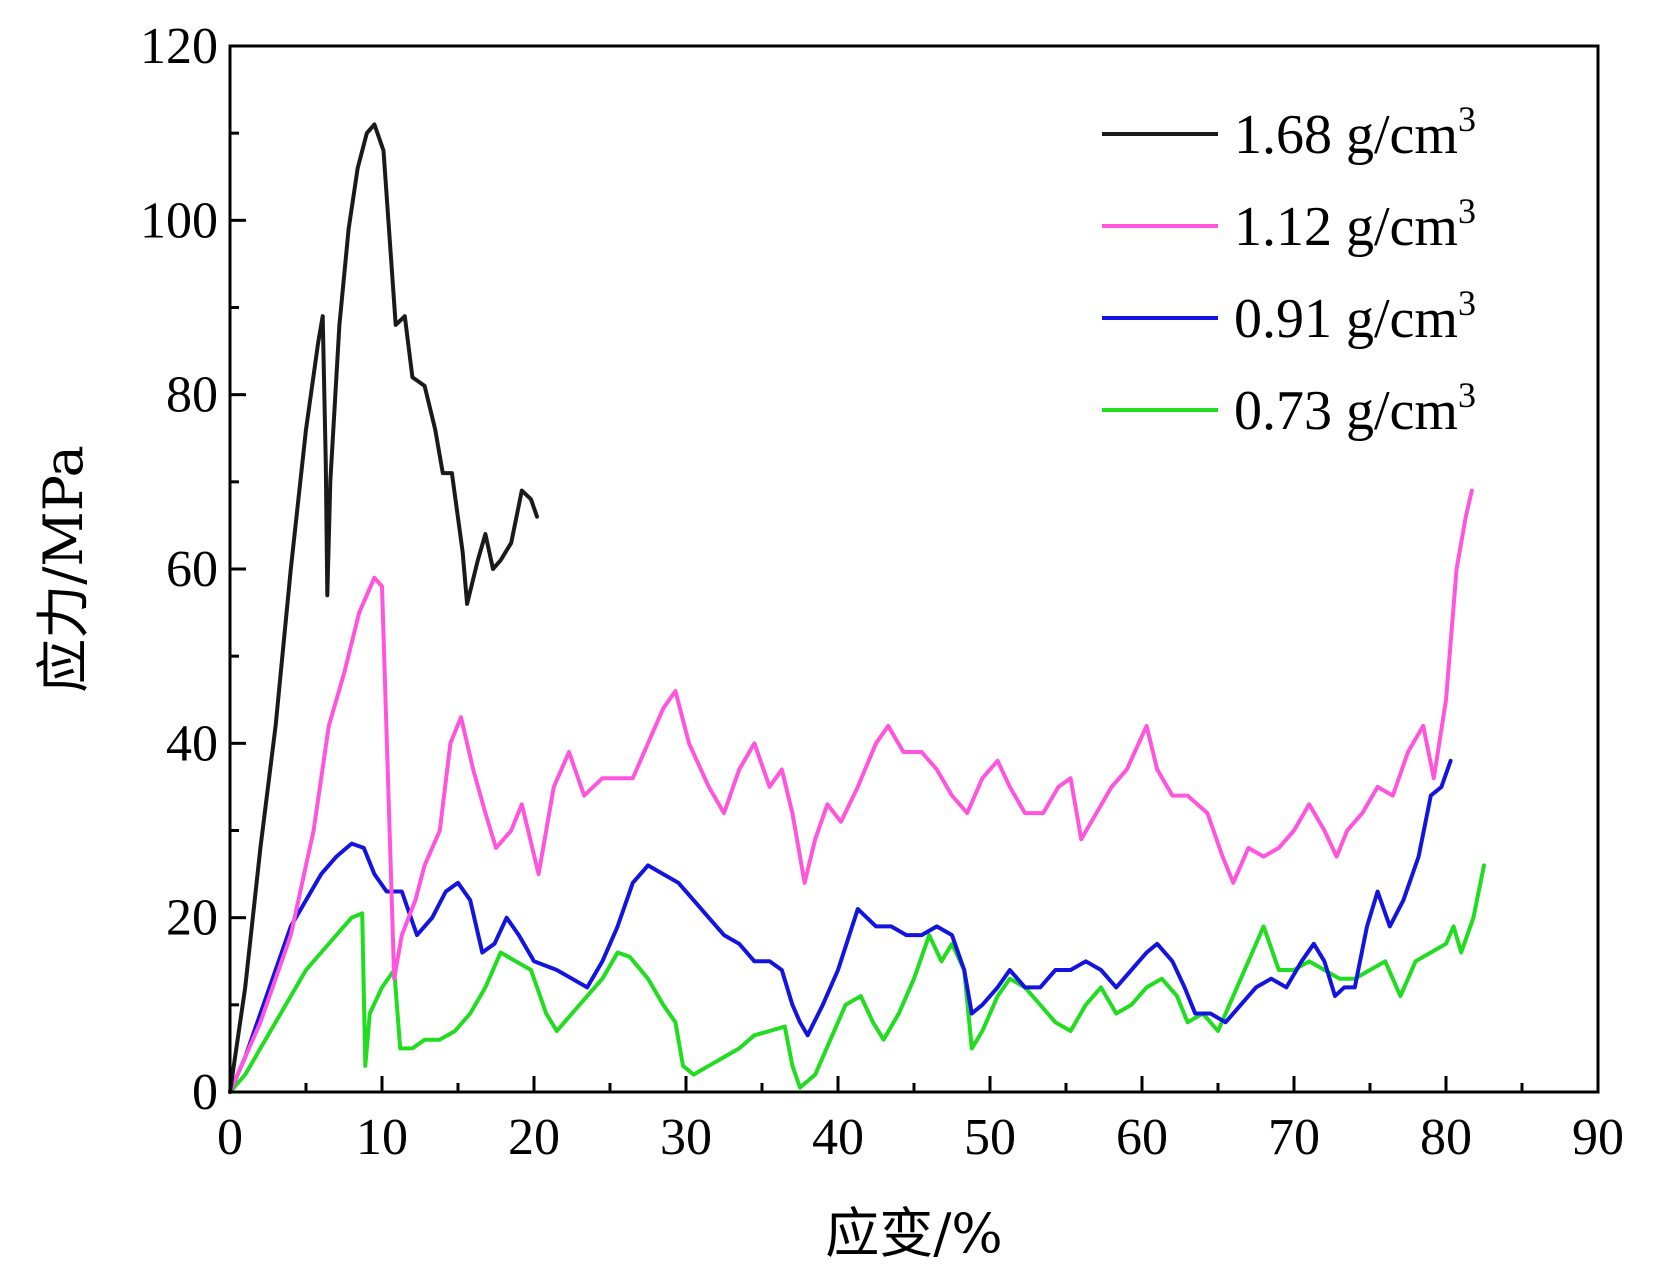  Describe the element at coordinates (534, 1137) in the screenshot. I see `x-tick-label: 20` at that location.